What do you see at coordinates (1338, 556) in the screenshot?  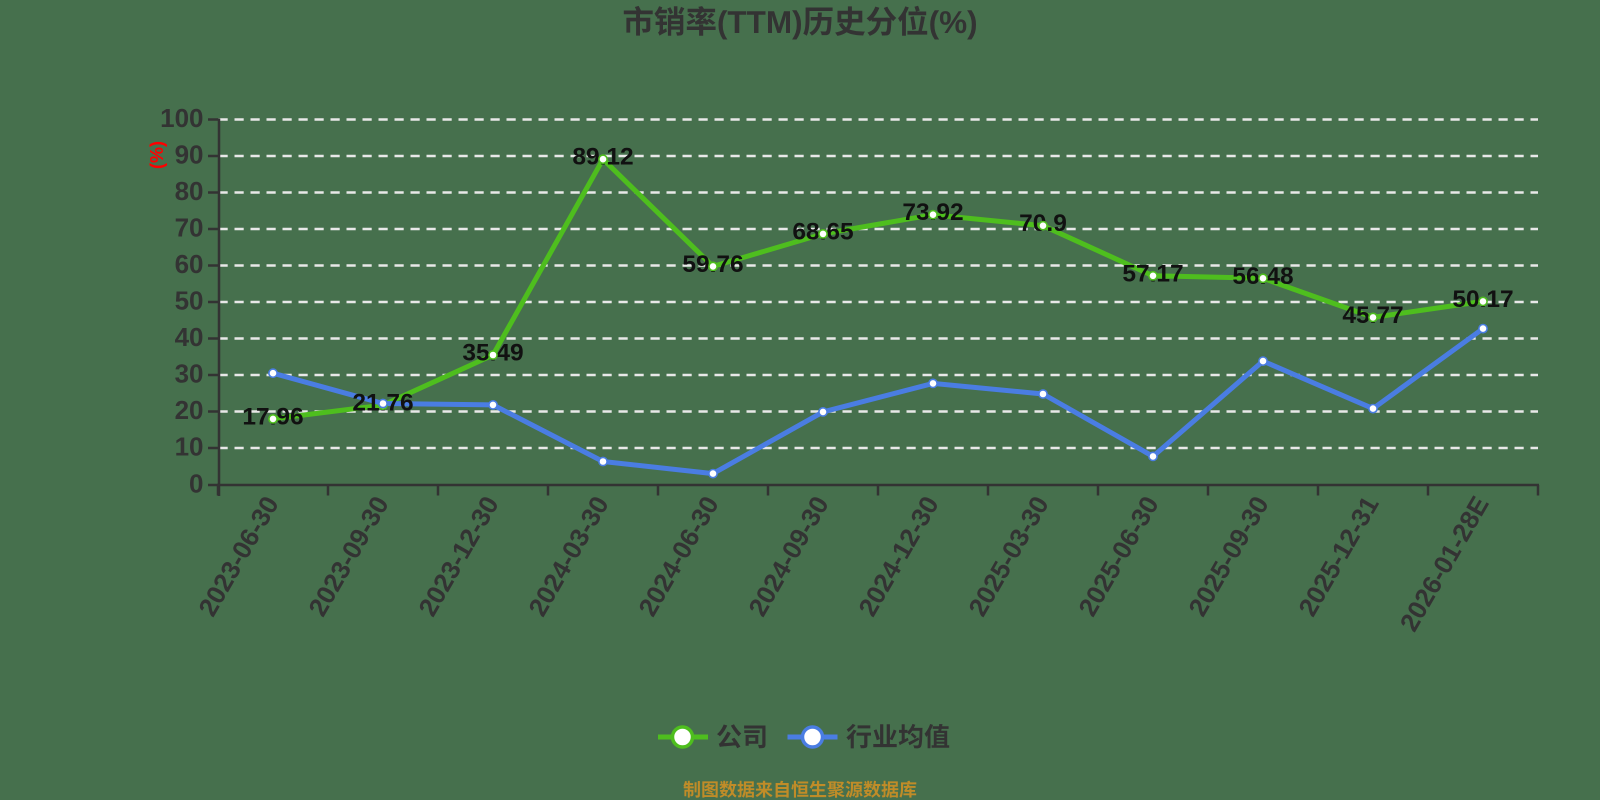 I see `svg-text: 2025-12-31` at bounding box center [1338, 556].